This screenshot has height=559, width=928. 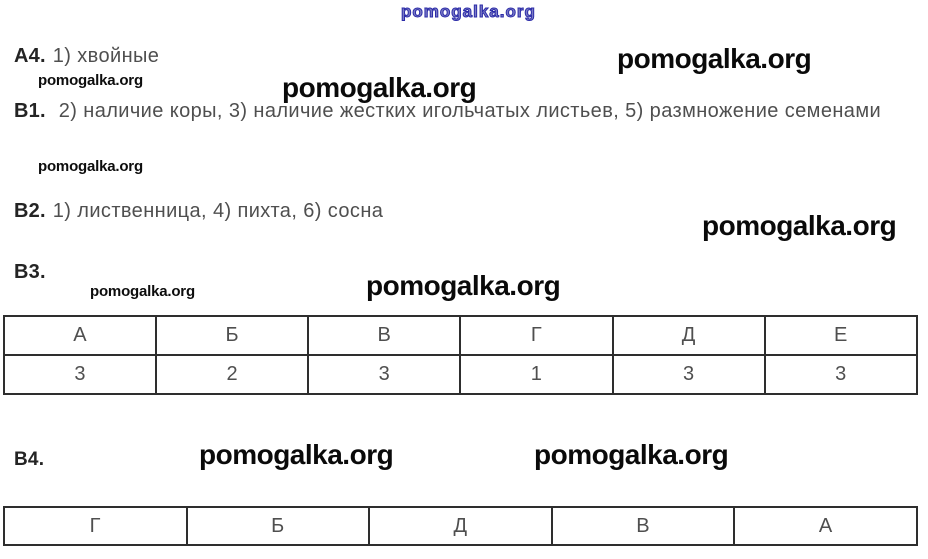 I want to click on table-value-cell: 1, so click(x=536, y=374).